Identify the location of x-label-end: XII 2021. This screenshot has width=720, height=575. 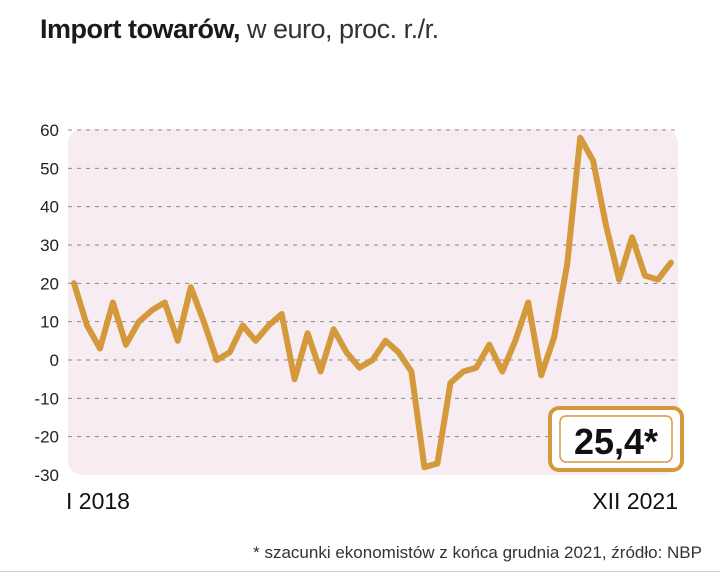
(635, 501).